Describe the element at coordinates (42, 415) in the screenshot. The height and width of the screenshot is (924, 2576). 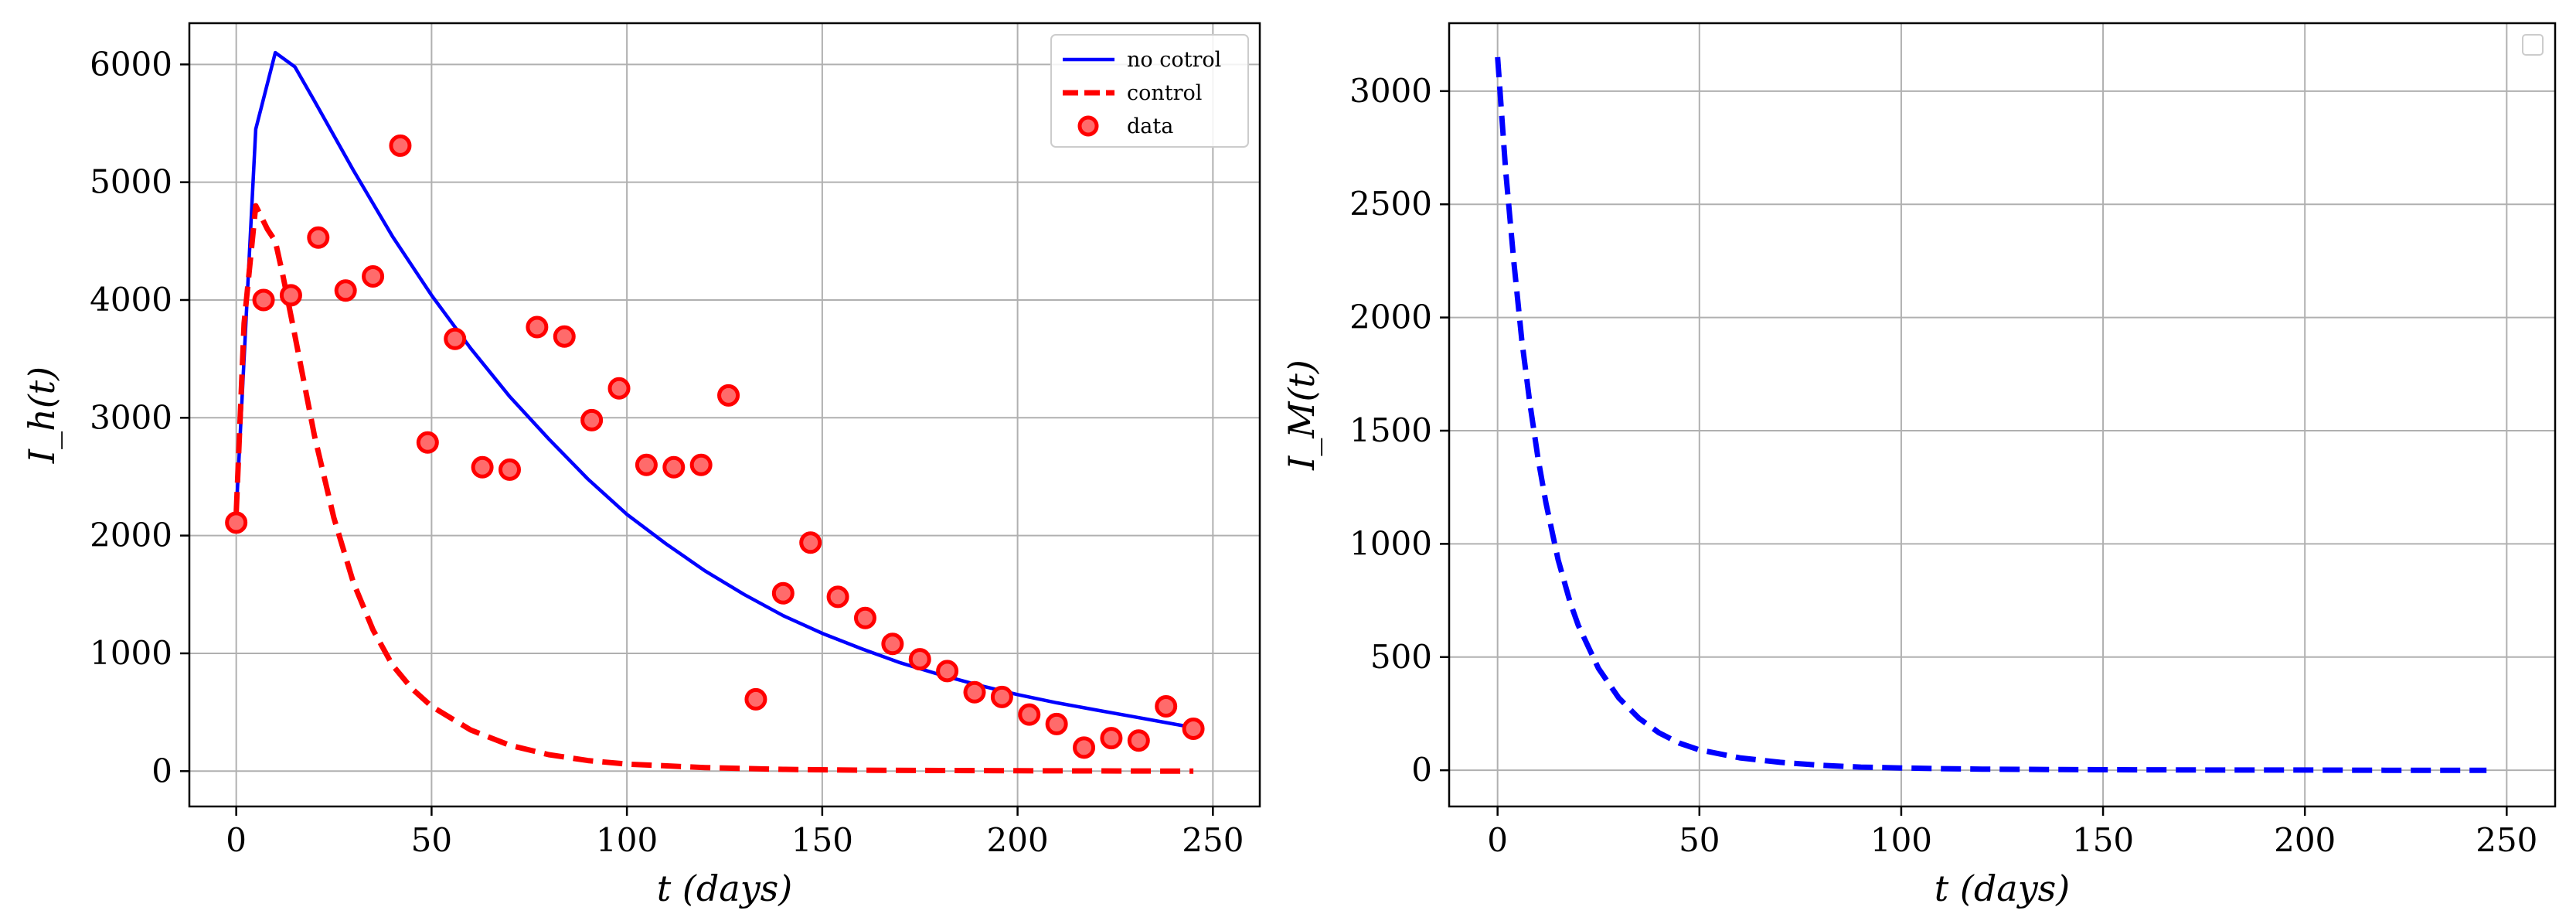
I see `left-y-axis-label: I_h(t)` at that location.